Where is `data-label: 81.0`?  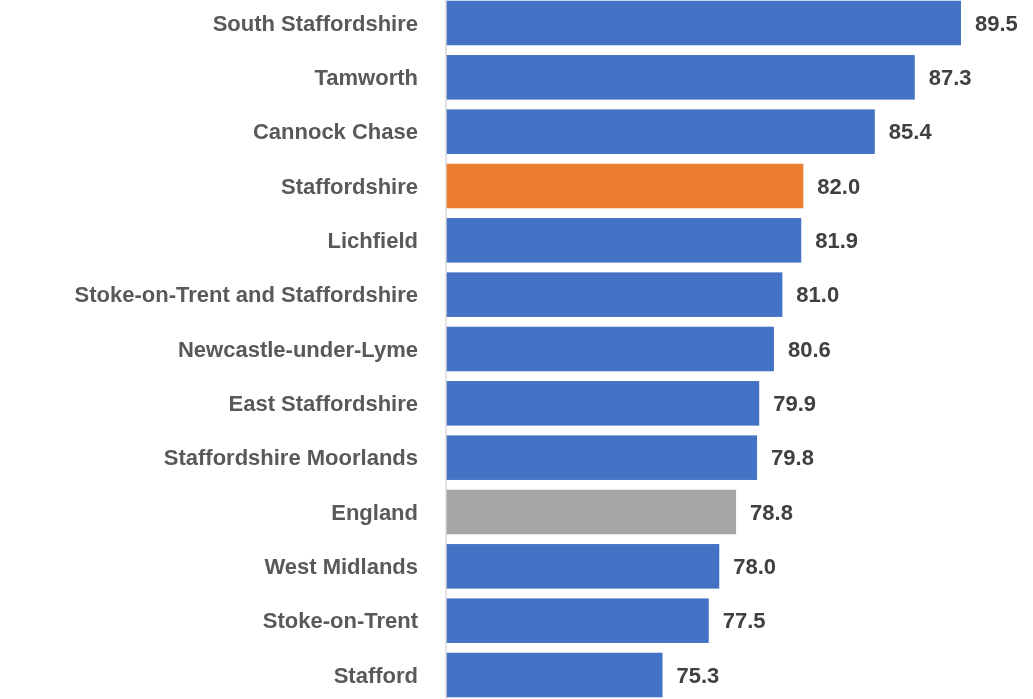 data-label: 81.0 is located at coordinates (818, 295).